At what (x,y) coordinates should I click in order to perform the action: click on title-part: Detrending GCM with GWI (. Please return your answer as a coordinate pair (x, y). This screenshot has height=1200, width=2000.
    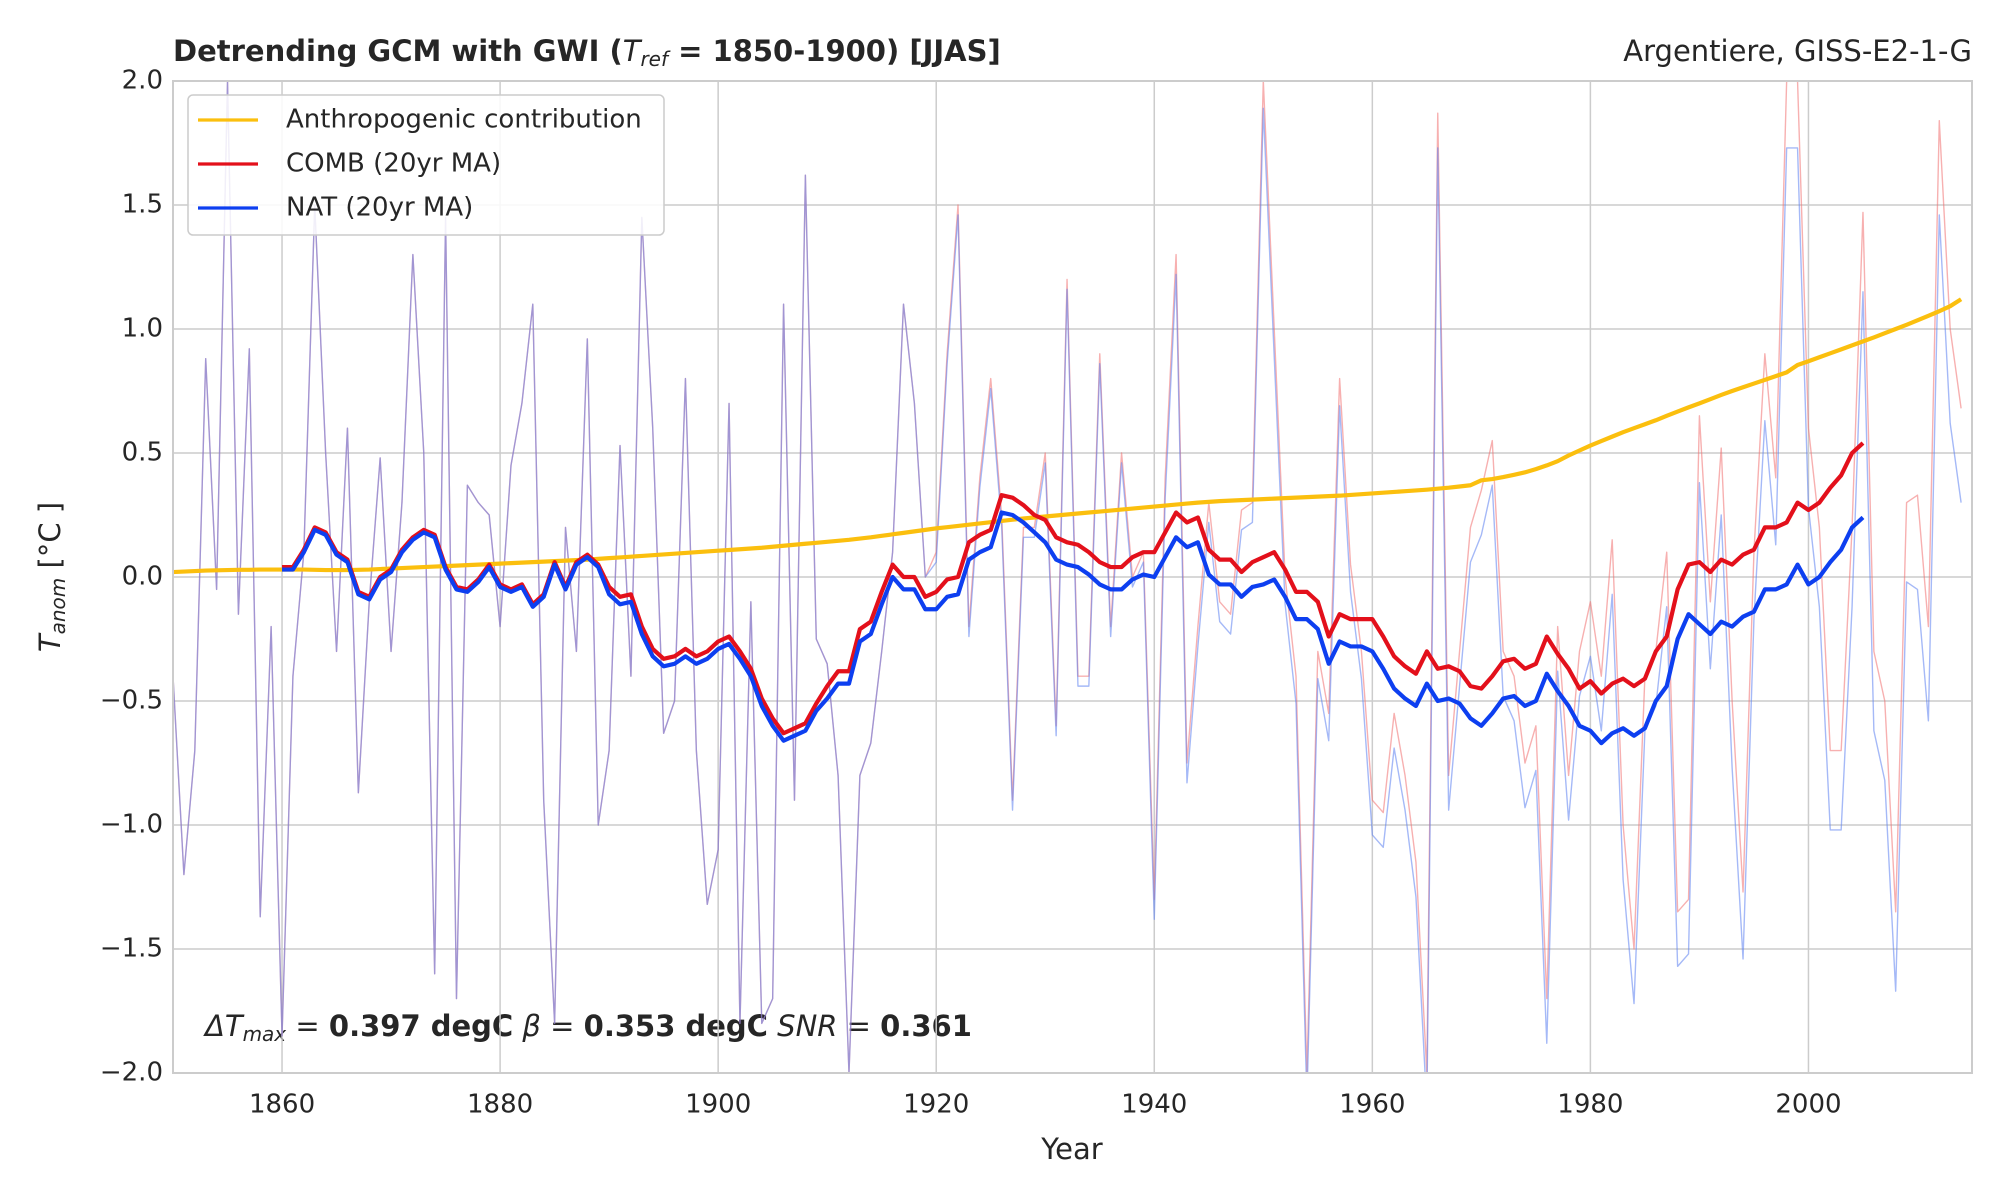
    Looking at the image, I should click on (398, 51).